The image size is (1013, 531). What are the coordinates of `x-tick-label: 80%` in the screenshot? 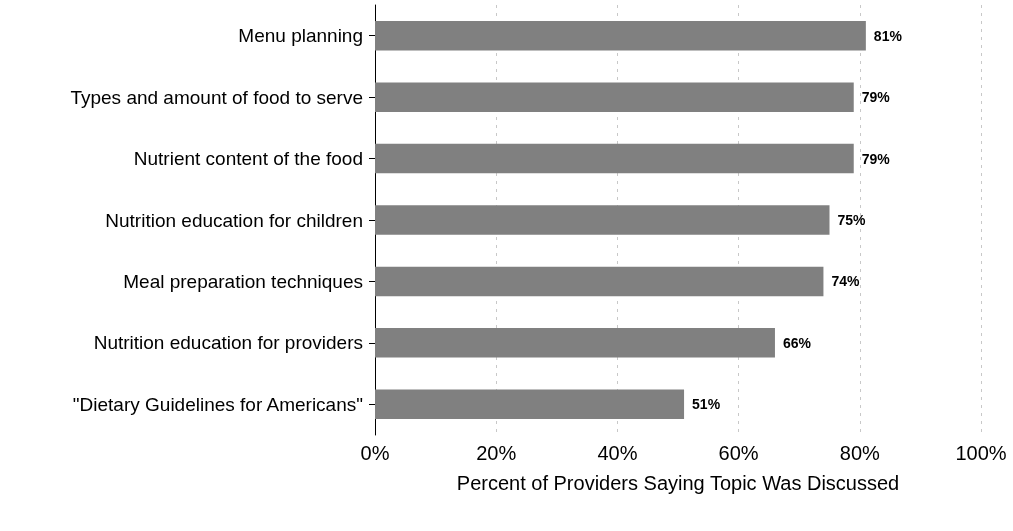 It's located at (860, 453).